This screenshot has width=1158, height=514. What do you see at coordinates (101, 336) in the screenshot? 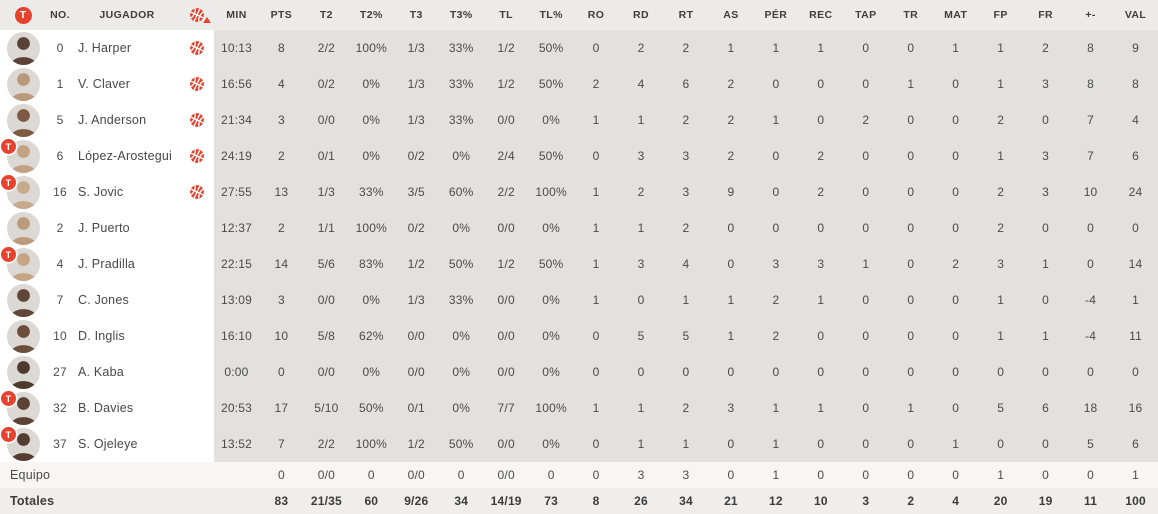
I see `player-name: D. Inglis` at bounding box center [101, 336].